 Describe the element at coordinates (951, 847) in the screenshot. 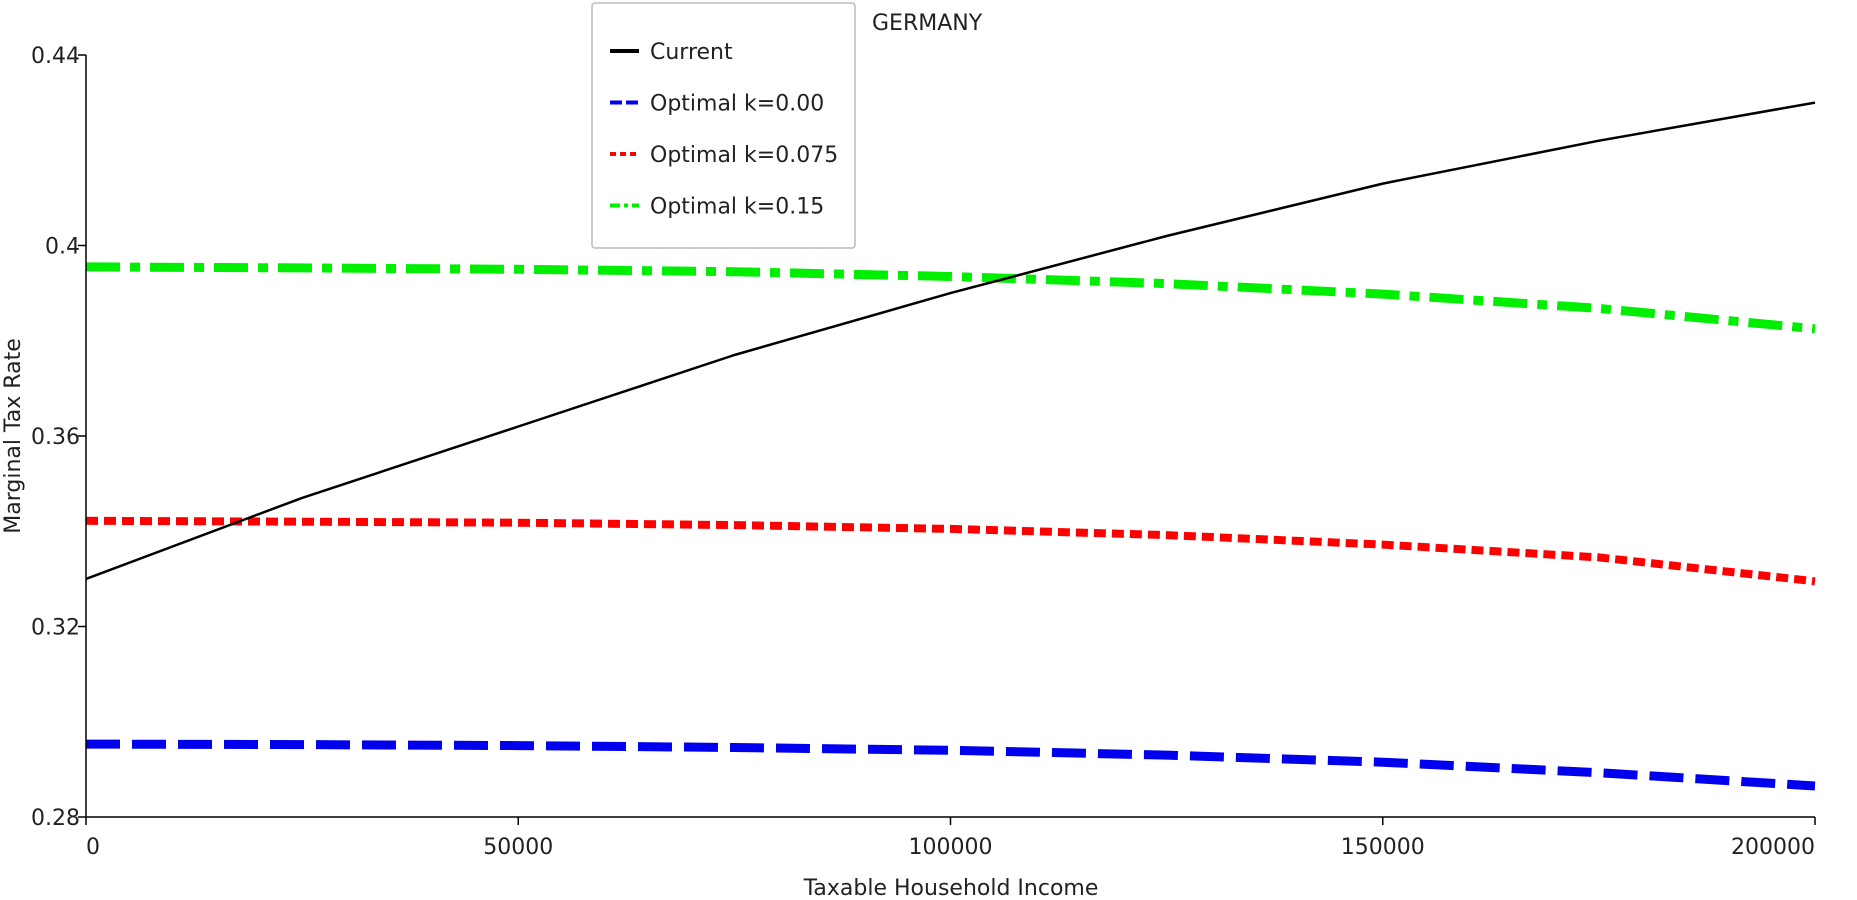

I see `x-tick-label: 100000` at that location.